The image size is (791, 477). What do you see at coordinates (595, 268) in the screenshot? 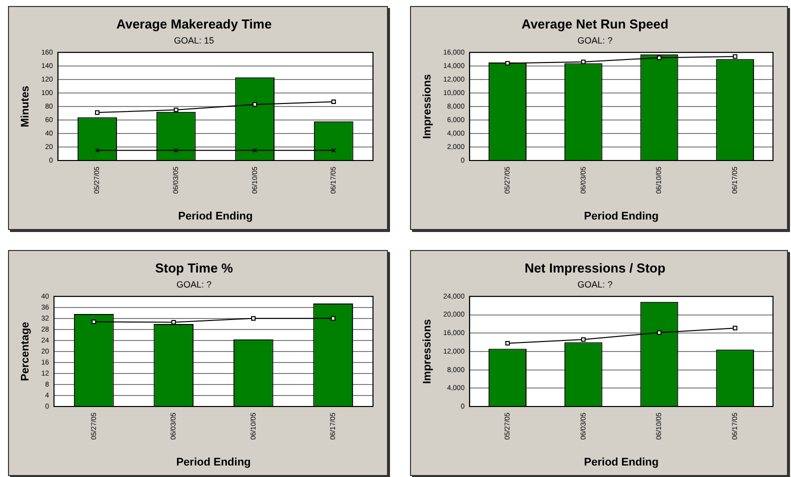
I see `chart-title: Net Impressions / Stop` at bounding box center [595, 268].